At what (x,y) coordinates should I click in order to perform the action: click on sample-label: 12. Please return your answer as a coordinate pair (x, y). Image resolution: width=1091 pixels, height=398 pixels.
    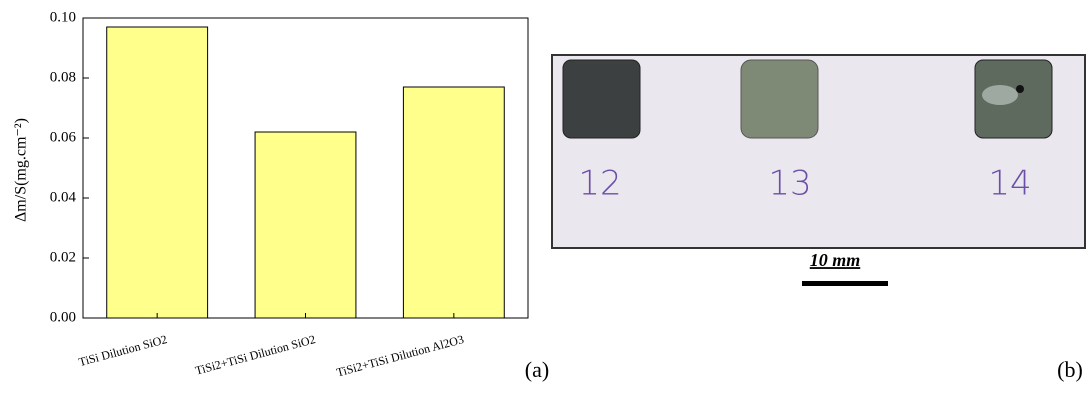
    Looking at the image, I should click on (599, 184).